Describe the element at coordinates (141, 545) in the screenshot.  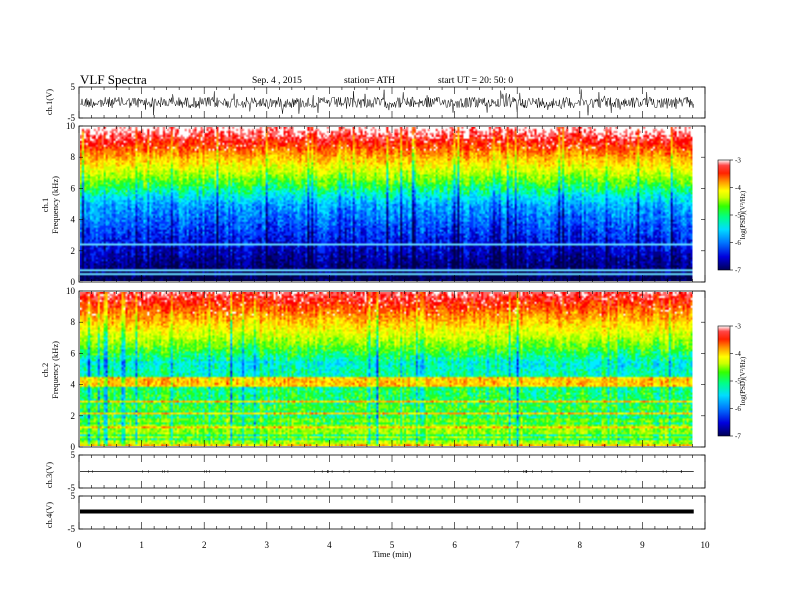
I see `x-tick-label: 1` at that location.